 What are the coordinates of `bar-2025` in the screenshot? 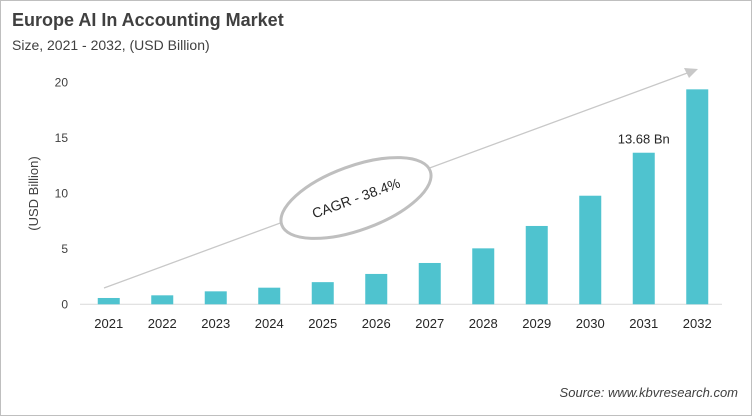 It's located at (322, 293).